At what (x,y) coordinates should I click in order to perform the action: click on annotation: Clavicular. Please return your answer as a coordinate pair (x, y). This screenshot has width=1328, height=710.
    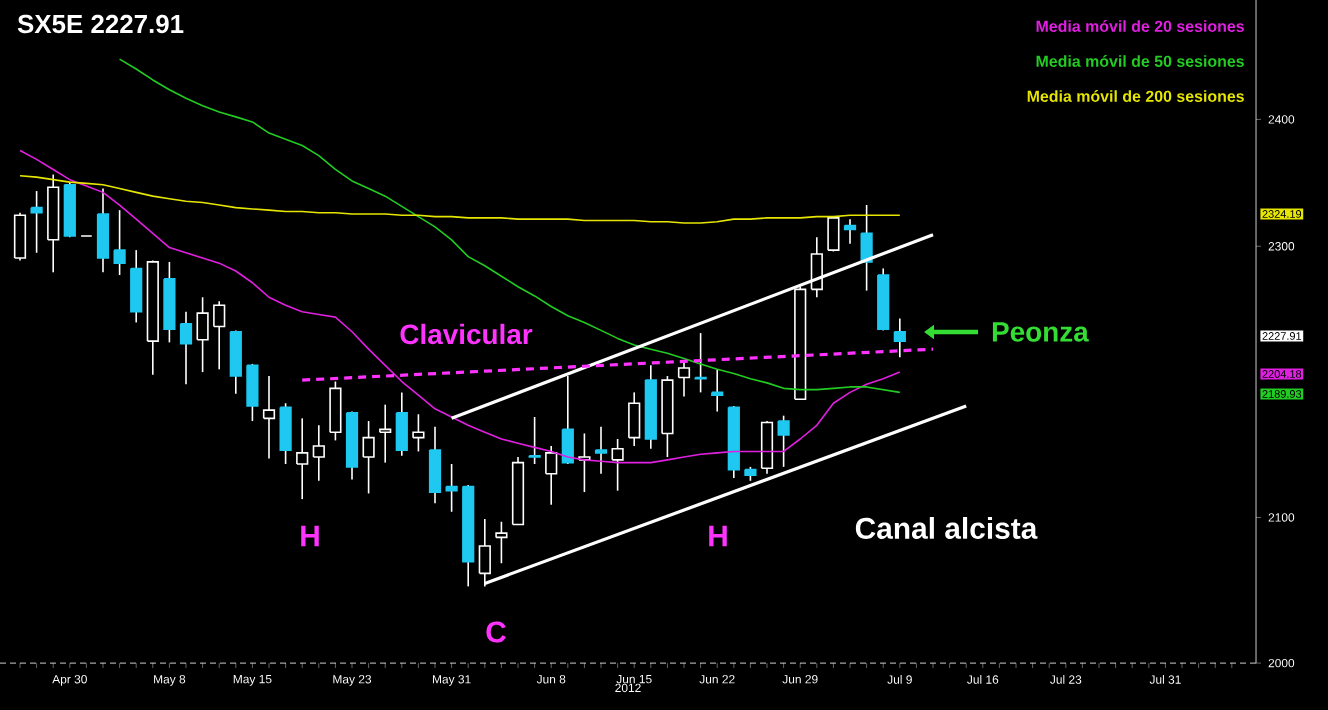
    Looking at the image, I should click on (466, 334).